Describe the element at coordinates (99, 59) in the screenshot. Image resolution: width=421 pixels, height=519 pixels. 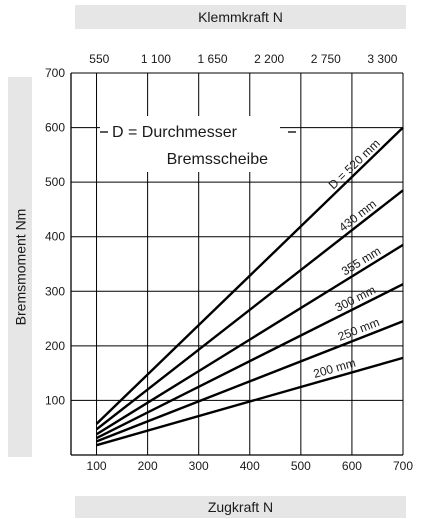
I see `top-tick-label: 550` at that location.